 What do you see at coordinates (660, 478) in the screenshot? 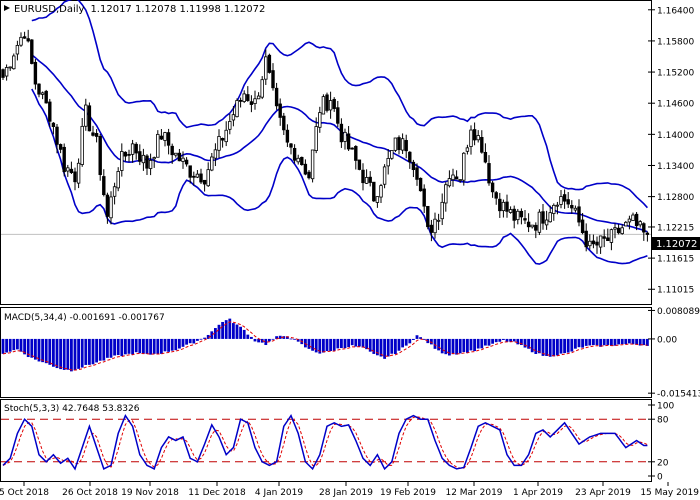
I see `stoch-tick-label: 0` at bounding box center [660, 478].